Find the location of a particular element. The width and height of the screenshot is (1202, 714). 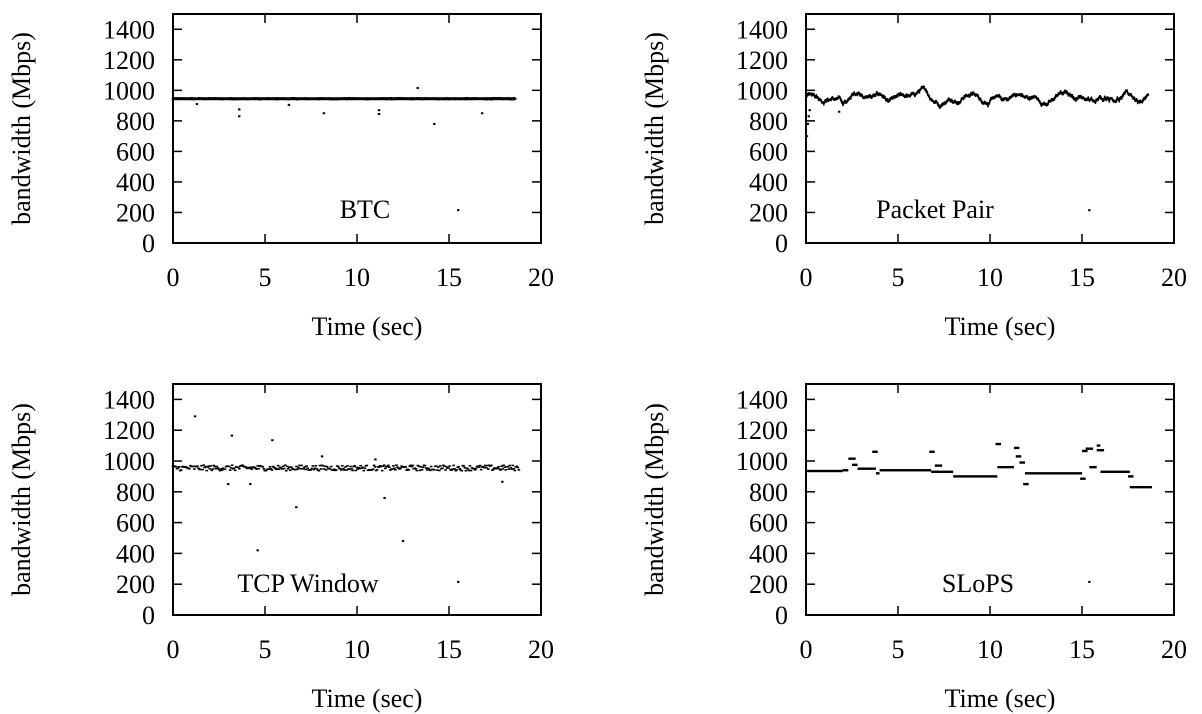

panel-label: TCP Window is located at coordinates (307, 583).